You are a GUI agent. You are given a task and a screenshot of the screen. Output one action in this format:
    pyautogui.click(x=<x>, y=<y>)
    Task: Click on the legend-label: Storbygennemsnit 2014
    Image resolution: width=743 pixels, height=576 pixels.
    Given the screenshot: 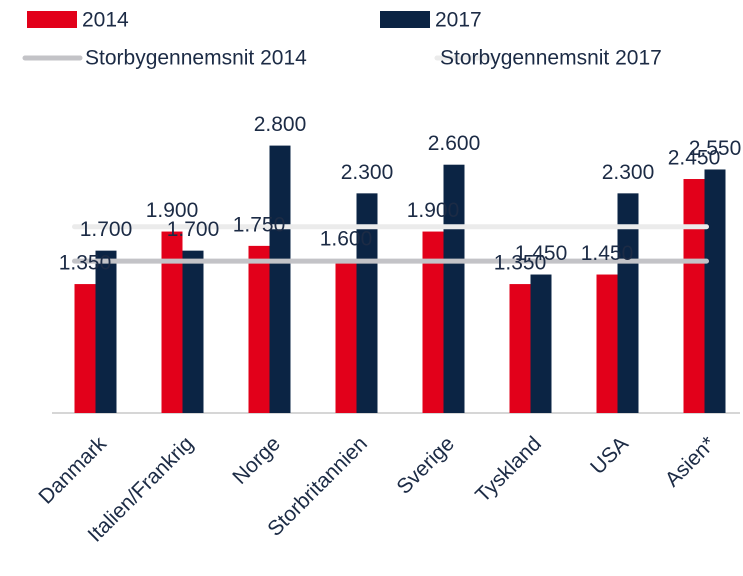 What is the action you would take?
    pyautogui.click(x=196, y=58)
    